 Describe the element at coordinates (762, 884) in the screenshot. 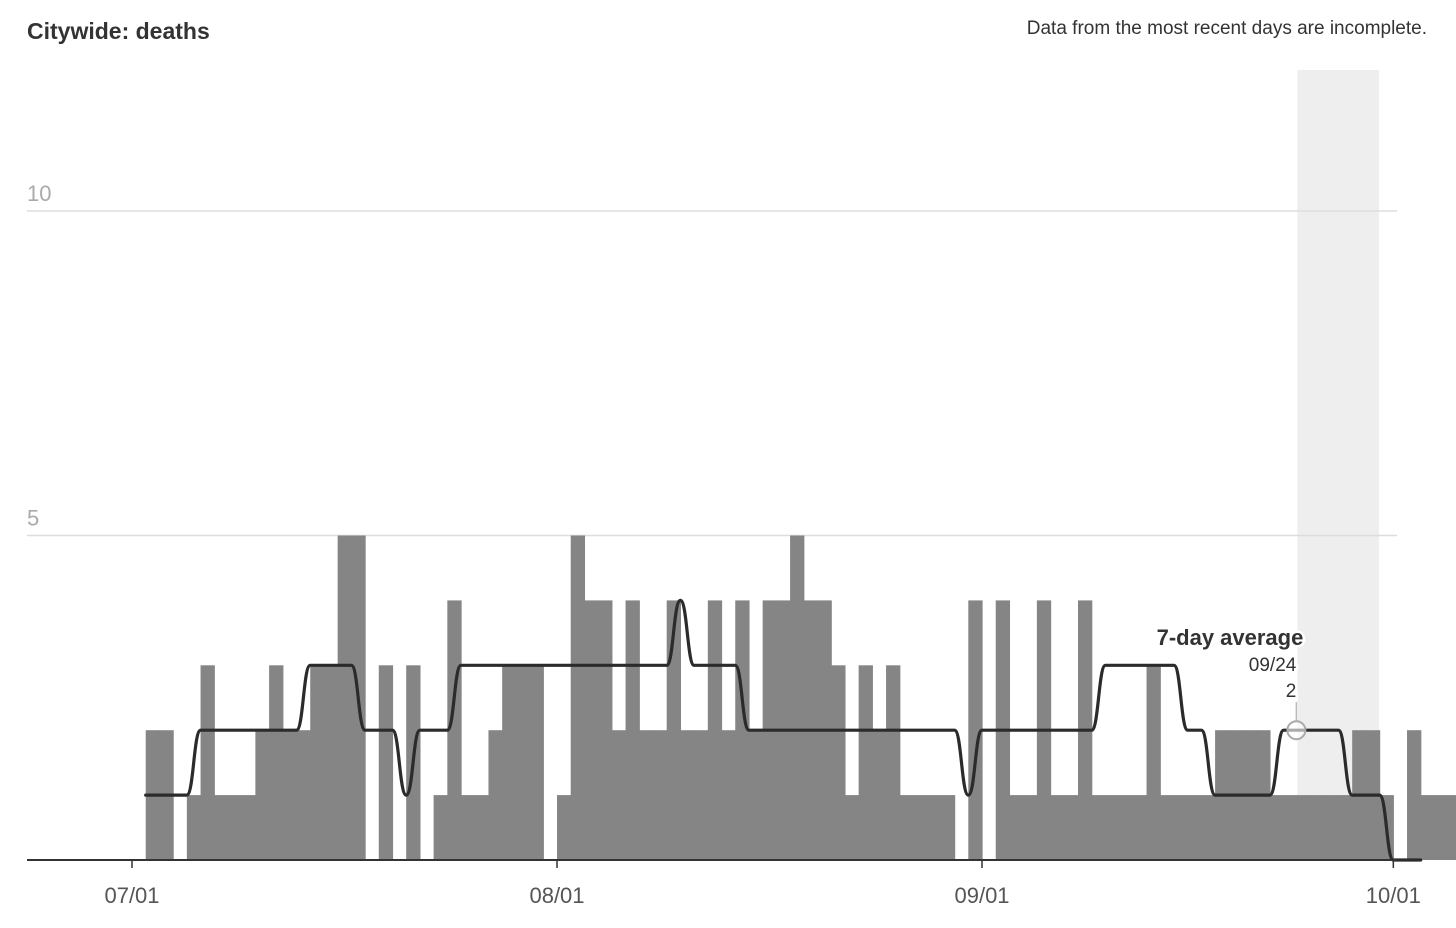

I see `x-axis-ticks: 07/01 08/01 09/01 10/01` at that location.